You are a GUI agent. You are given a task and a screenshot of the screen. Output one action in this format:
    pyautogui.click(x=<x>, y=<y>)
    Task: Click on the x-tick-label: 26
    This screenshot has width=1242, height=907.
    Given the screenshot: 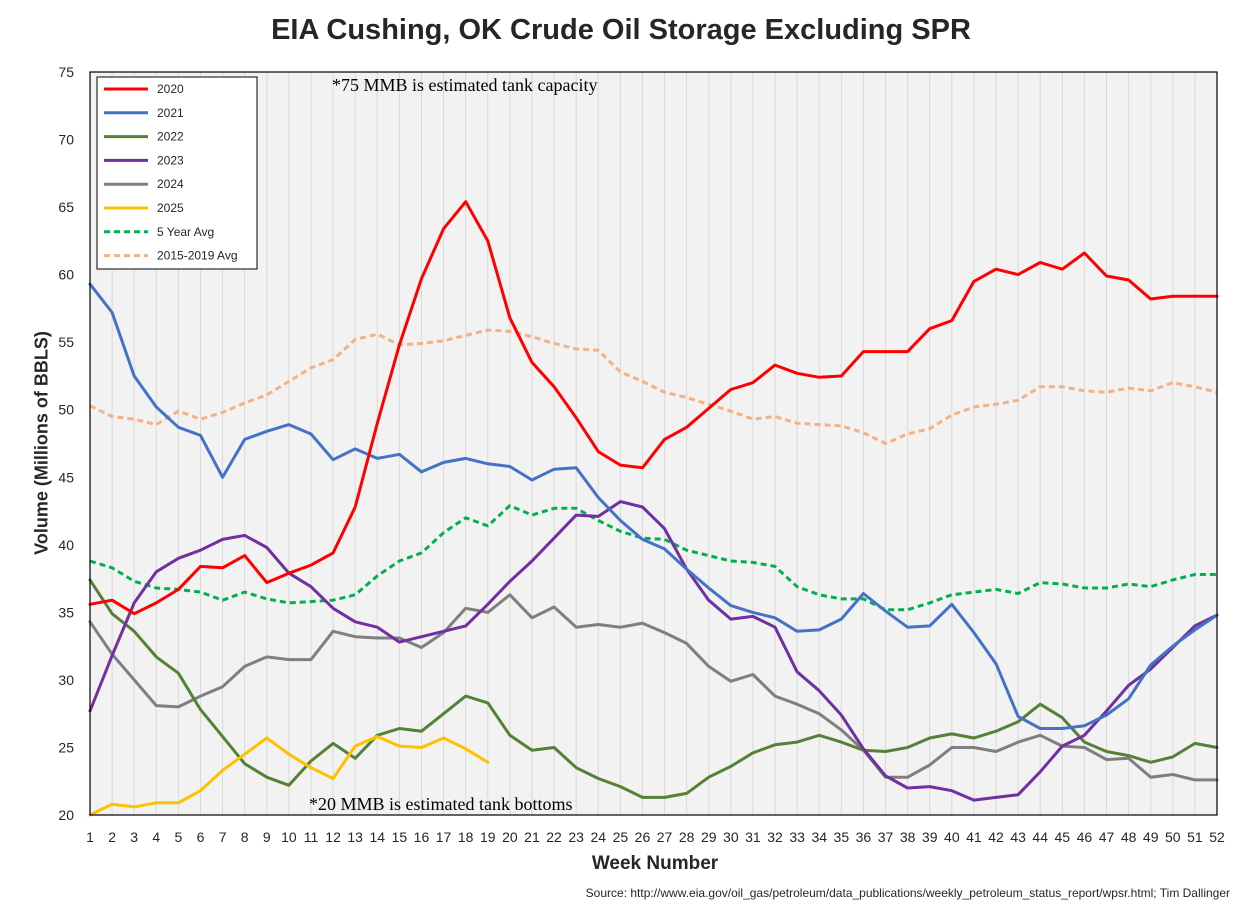 What is the action you would take?
    pyautogui.click(x=643, y=837)
    